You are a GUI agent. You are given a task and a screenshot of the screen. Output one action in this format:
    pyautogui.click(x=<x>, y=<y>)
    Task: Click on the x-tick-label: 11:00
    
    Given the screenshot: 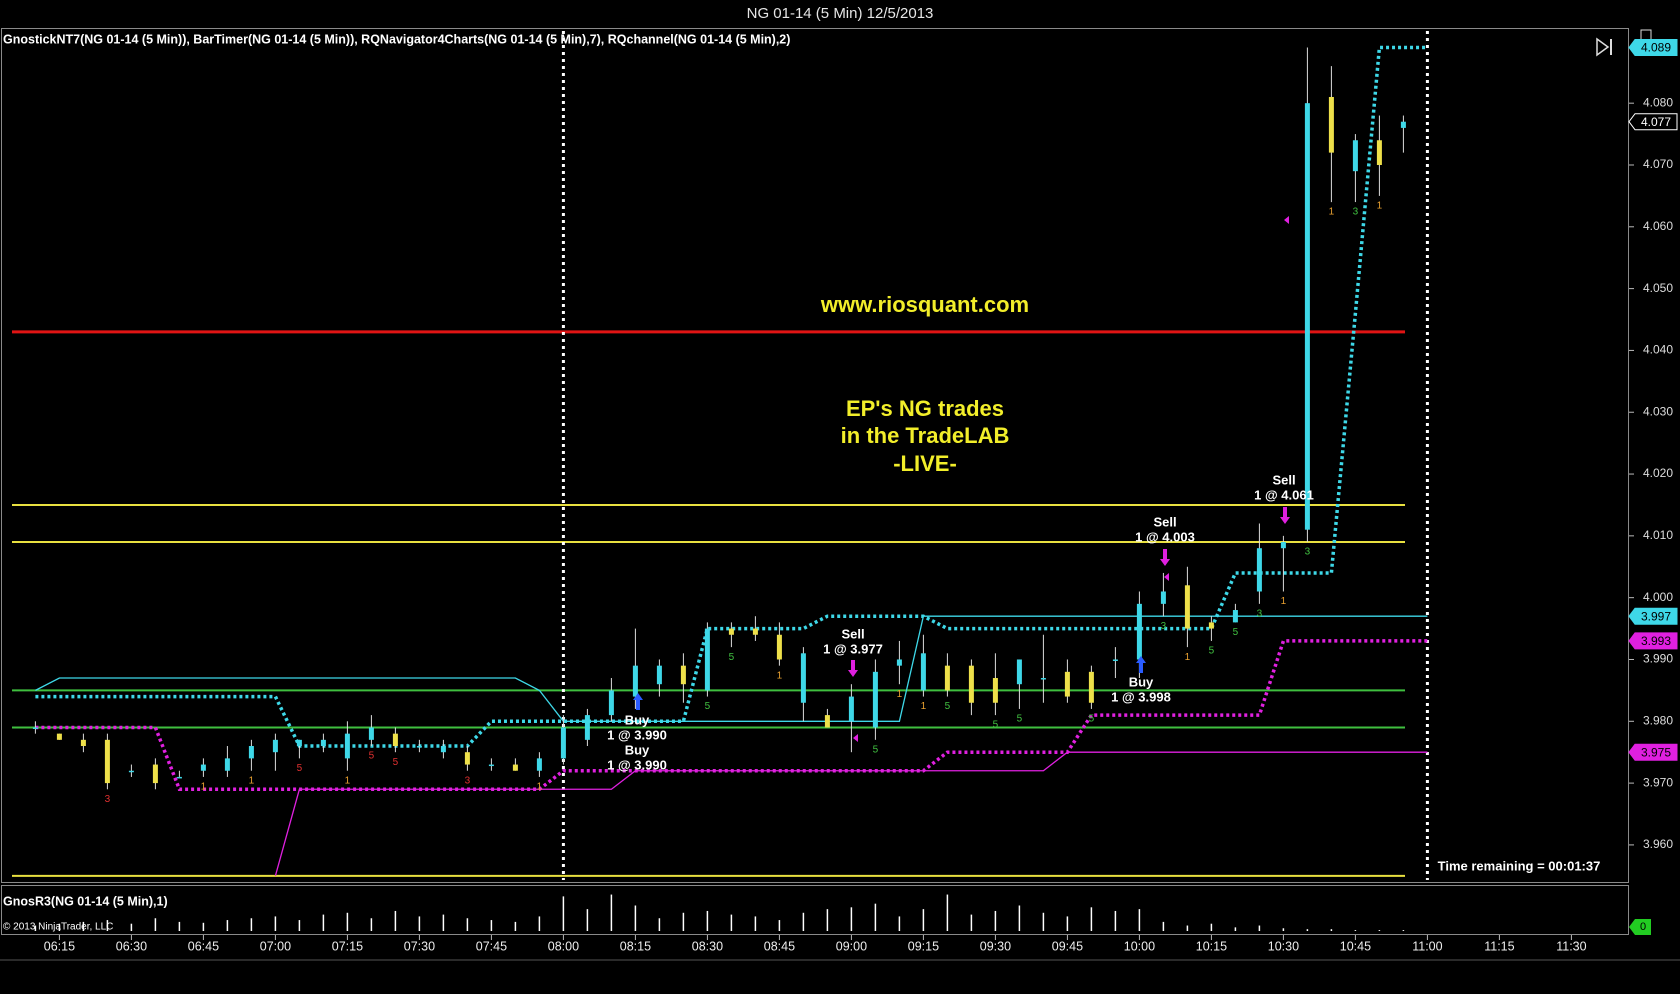 What is the action you would take?
    pyautogui.click(x=1427, y=946)
    